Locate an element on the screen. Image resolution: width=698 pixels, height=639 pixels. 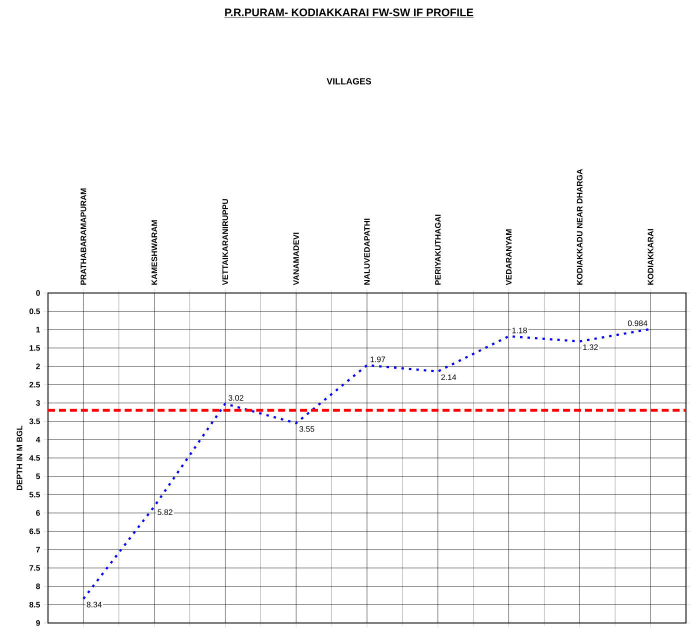
chart-title: P.R.PURAM- KODIAKKARAI FW-SW IF PROFILE is located at coordinates (349, 12).